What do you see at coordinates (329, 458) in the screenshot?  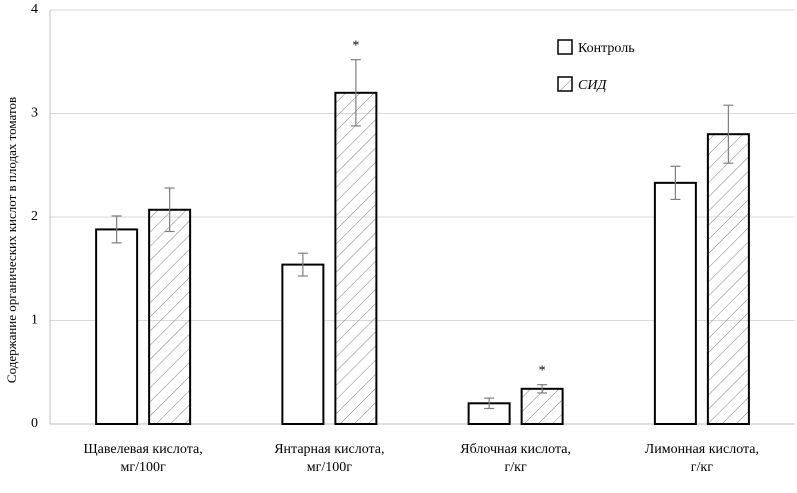 I see `x-category-label-1: Янтарная кислота, мг/100г` at bounding box center [329, 458].